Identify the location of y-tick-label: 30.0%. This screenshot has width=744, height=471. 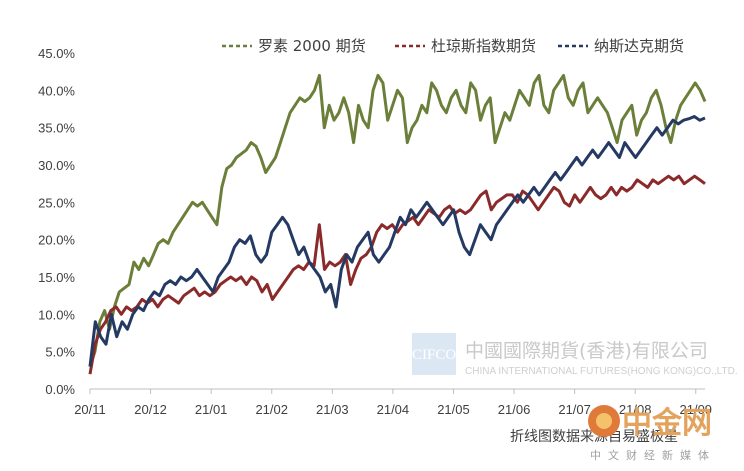
(56, 165).